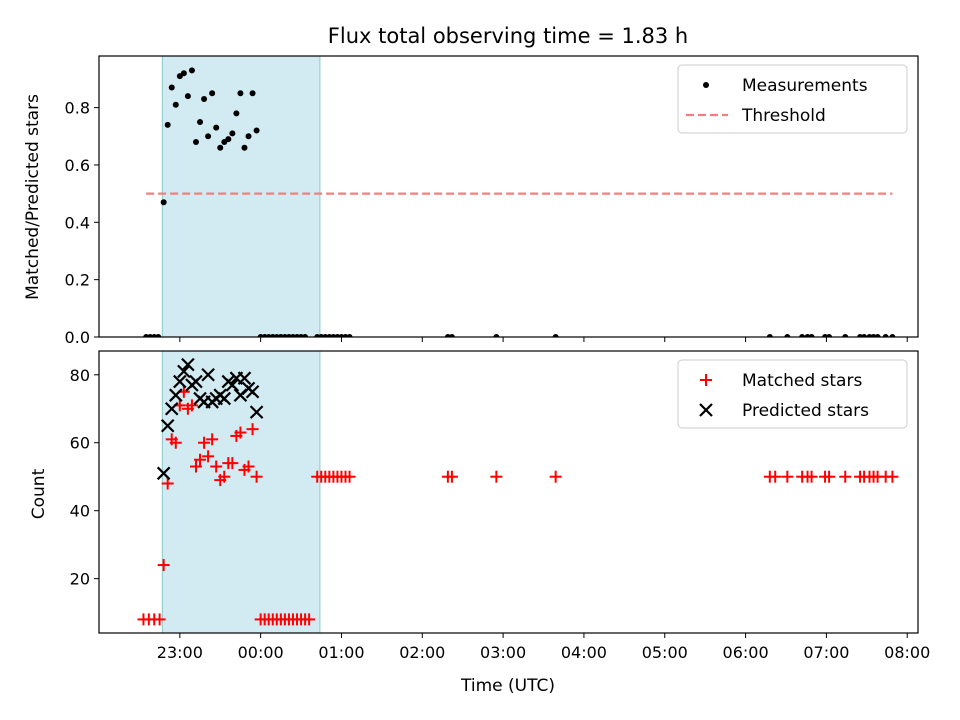  Describe the element at coordinates (746, 652) in the screenshot. I see `x-tick-label: 06:00` at that location.